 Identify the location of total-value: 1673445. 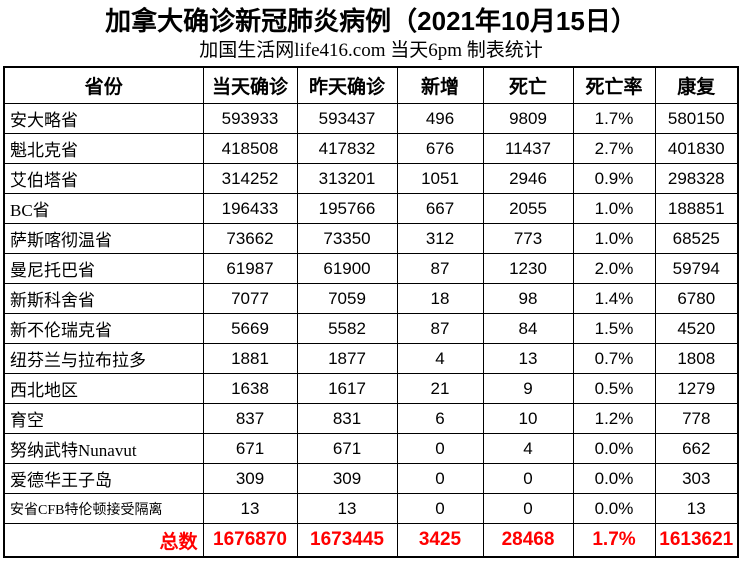
(347, 540).